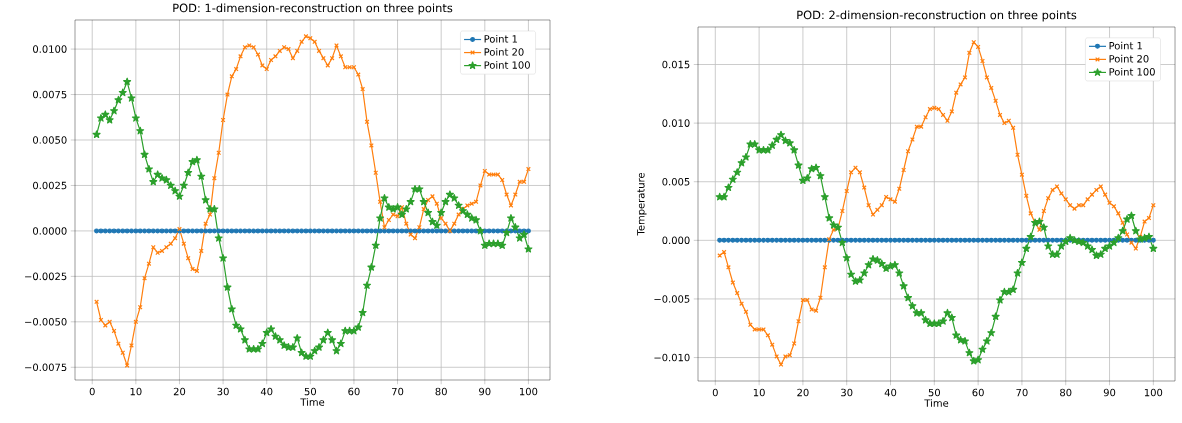 This screenshot has height=423, width=1182. I want to click on y-tick-label: 0.010, so click(676, 123).